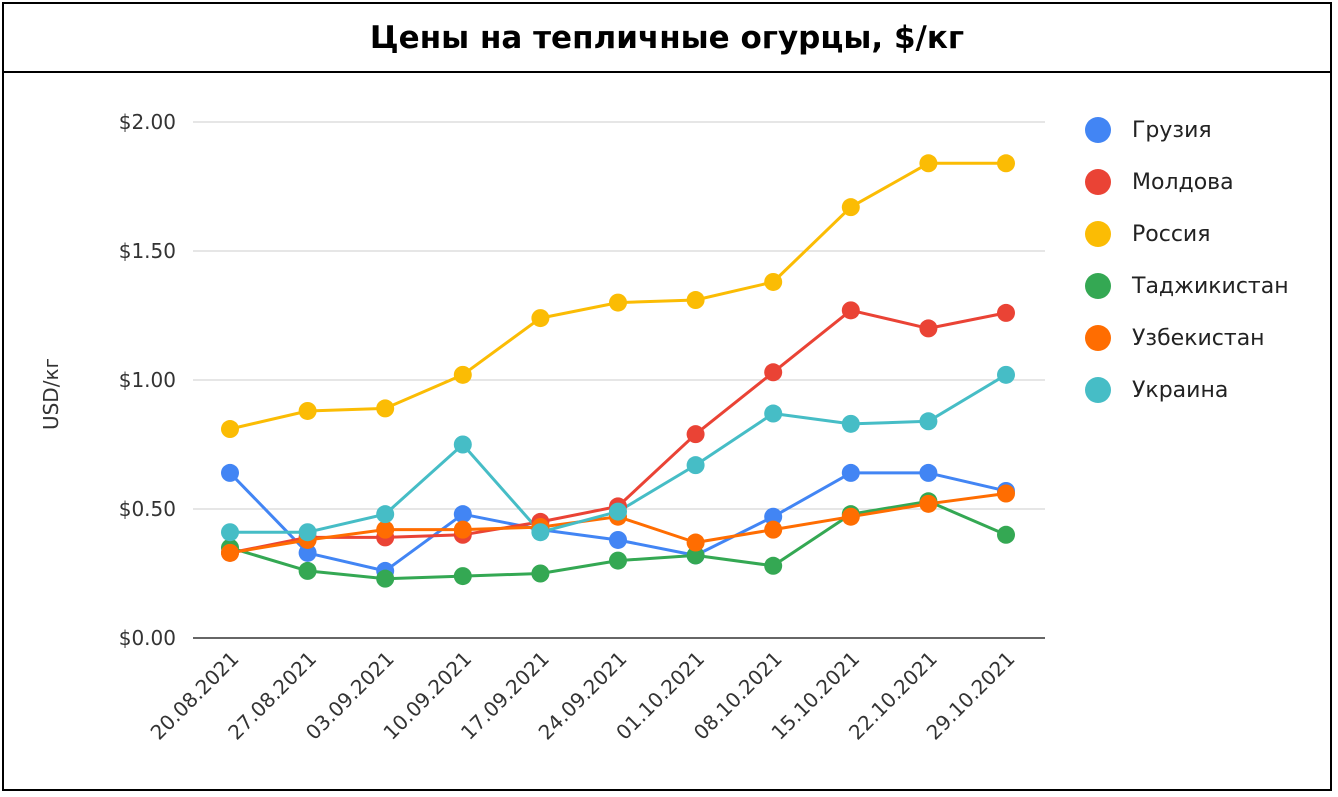 The width and height of the screenshot is (1338, 797). I want to click on chart-title: Цены на тепличные огурцы, $/кг, so click(667, 37).